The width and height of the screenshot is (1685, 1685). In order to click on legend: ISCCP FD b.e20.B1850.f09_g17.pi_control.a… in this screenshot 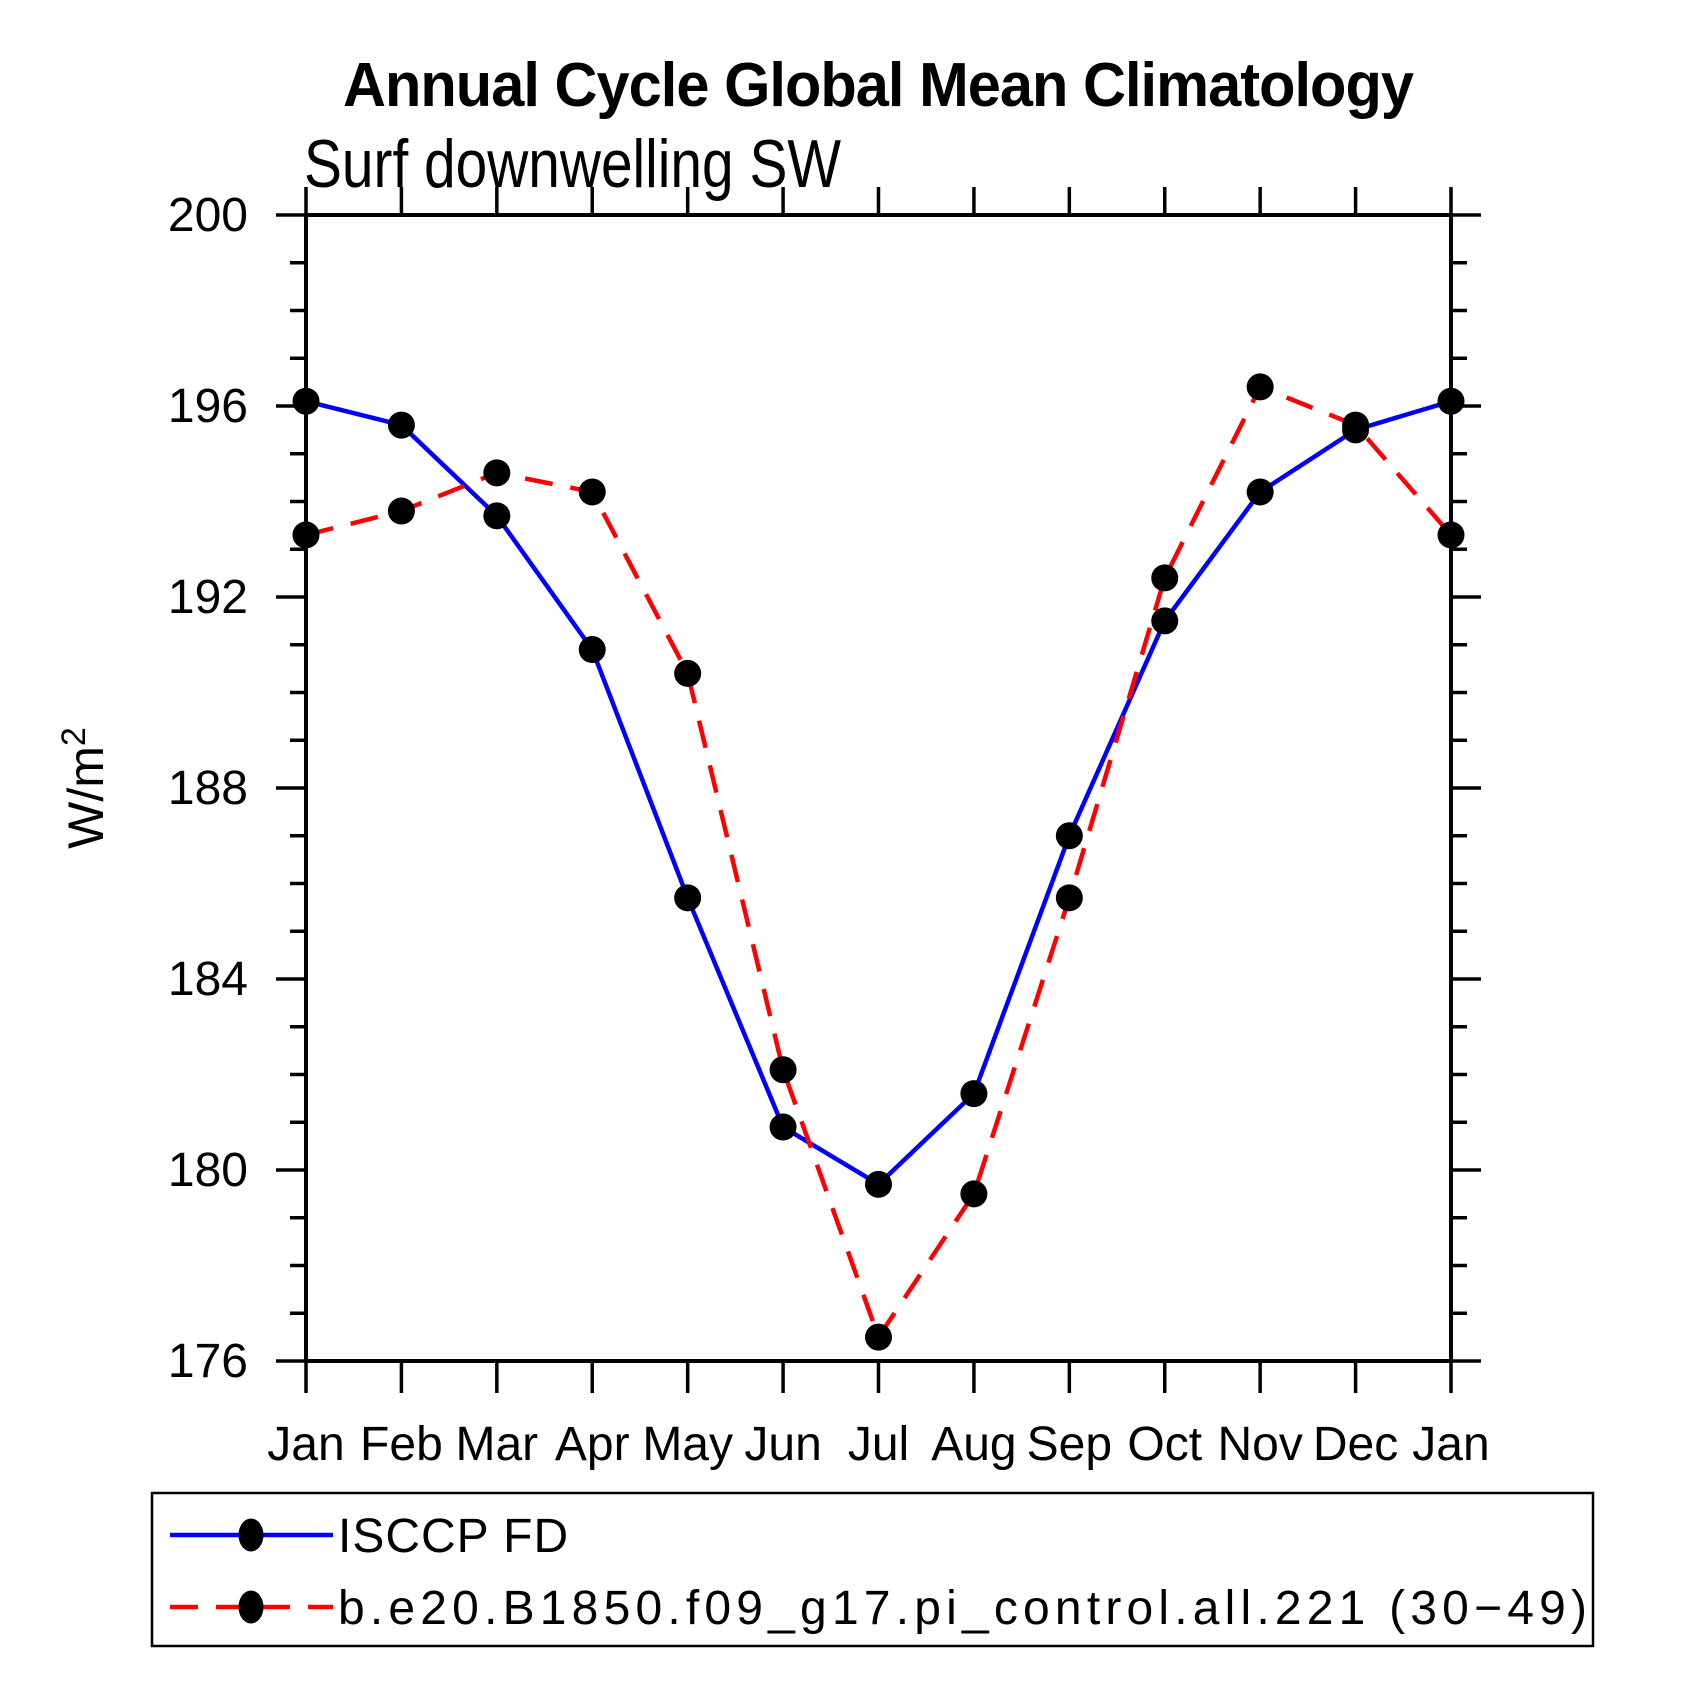, I will do `click(872, 1569)`.